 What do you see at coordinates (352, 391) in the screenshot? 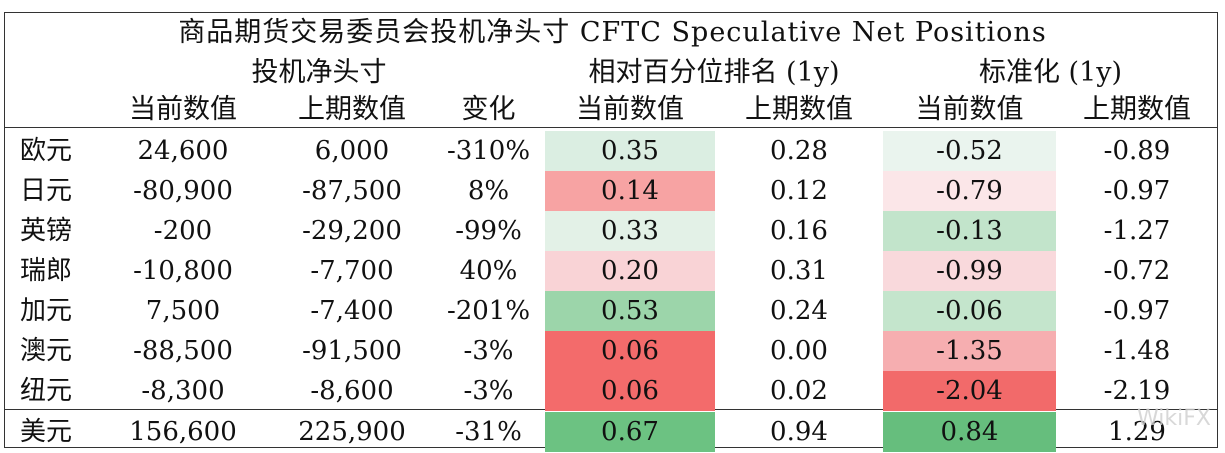
I see `cell-prev: -8,600` at bounding box center [352, 391].